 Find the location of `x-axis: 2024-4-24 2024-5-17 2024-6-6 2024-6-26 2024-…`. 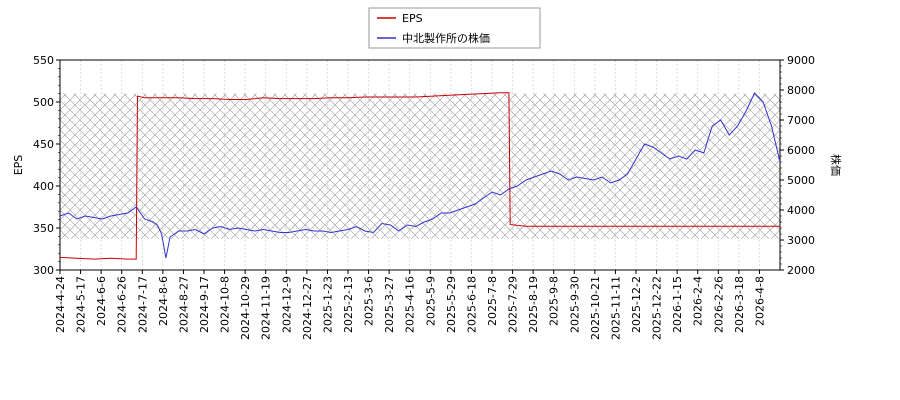

x-axis: 2024-4-24 2024-5-17 2024-6-6 2024-6-26 2024-… is located at coordinates (410, 305).